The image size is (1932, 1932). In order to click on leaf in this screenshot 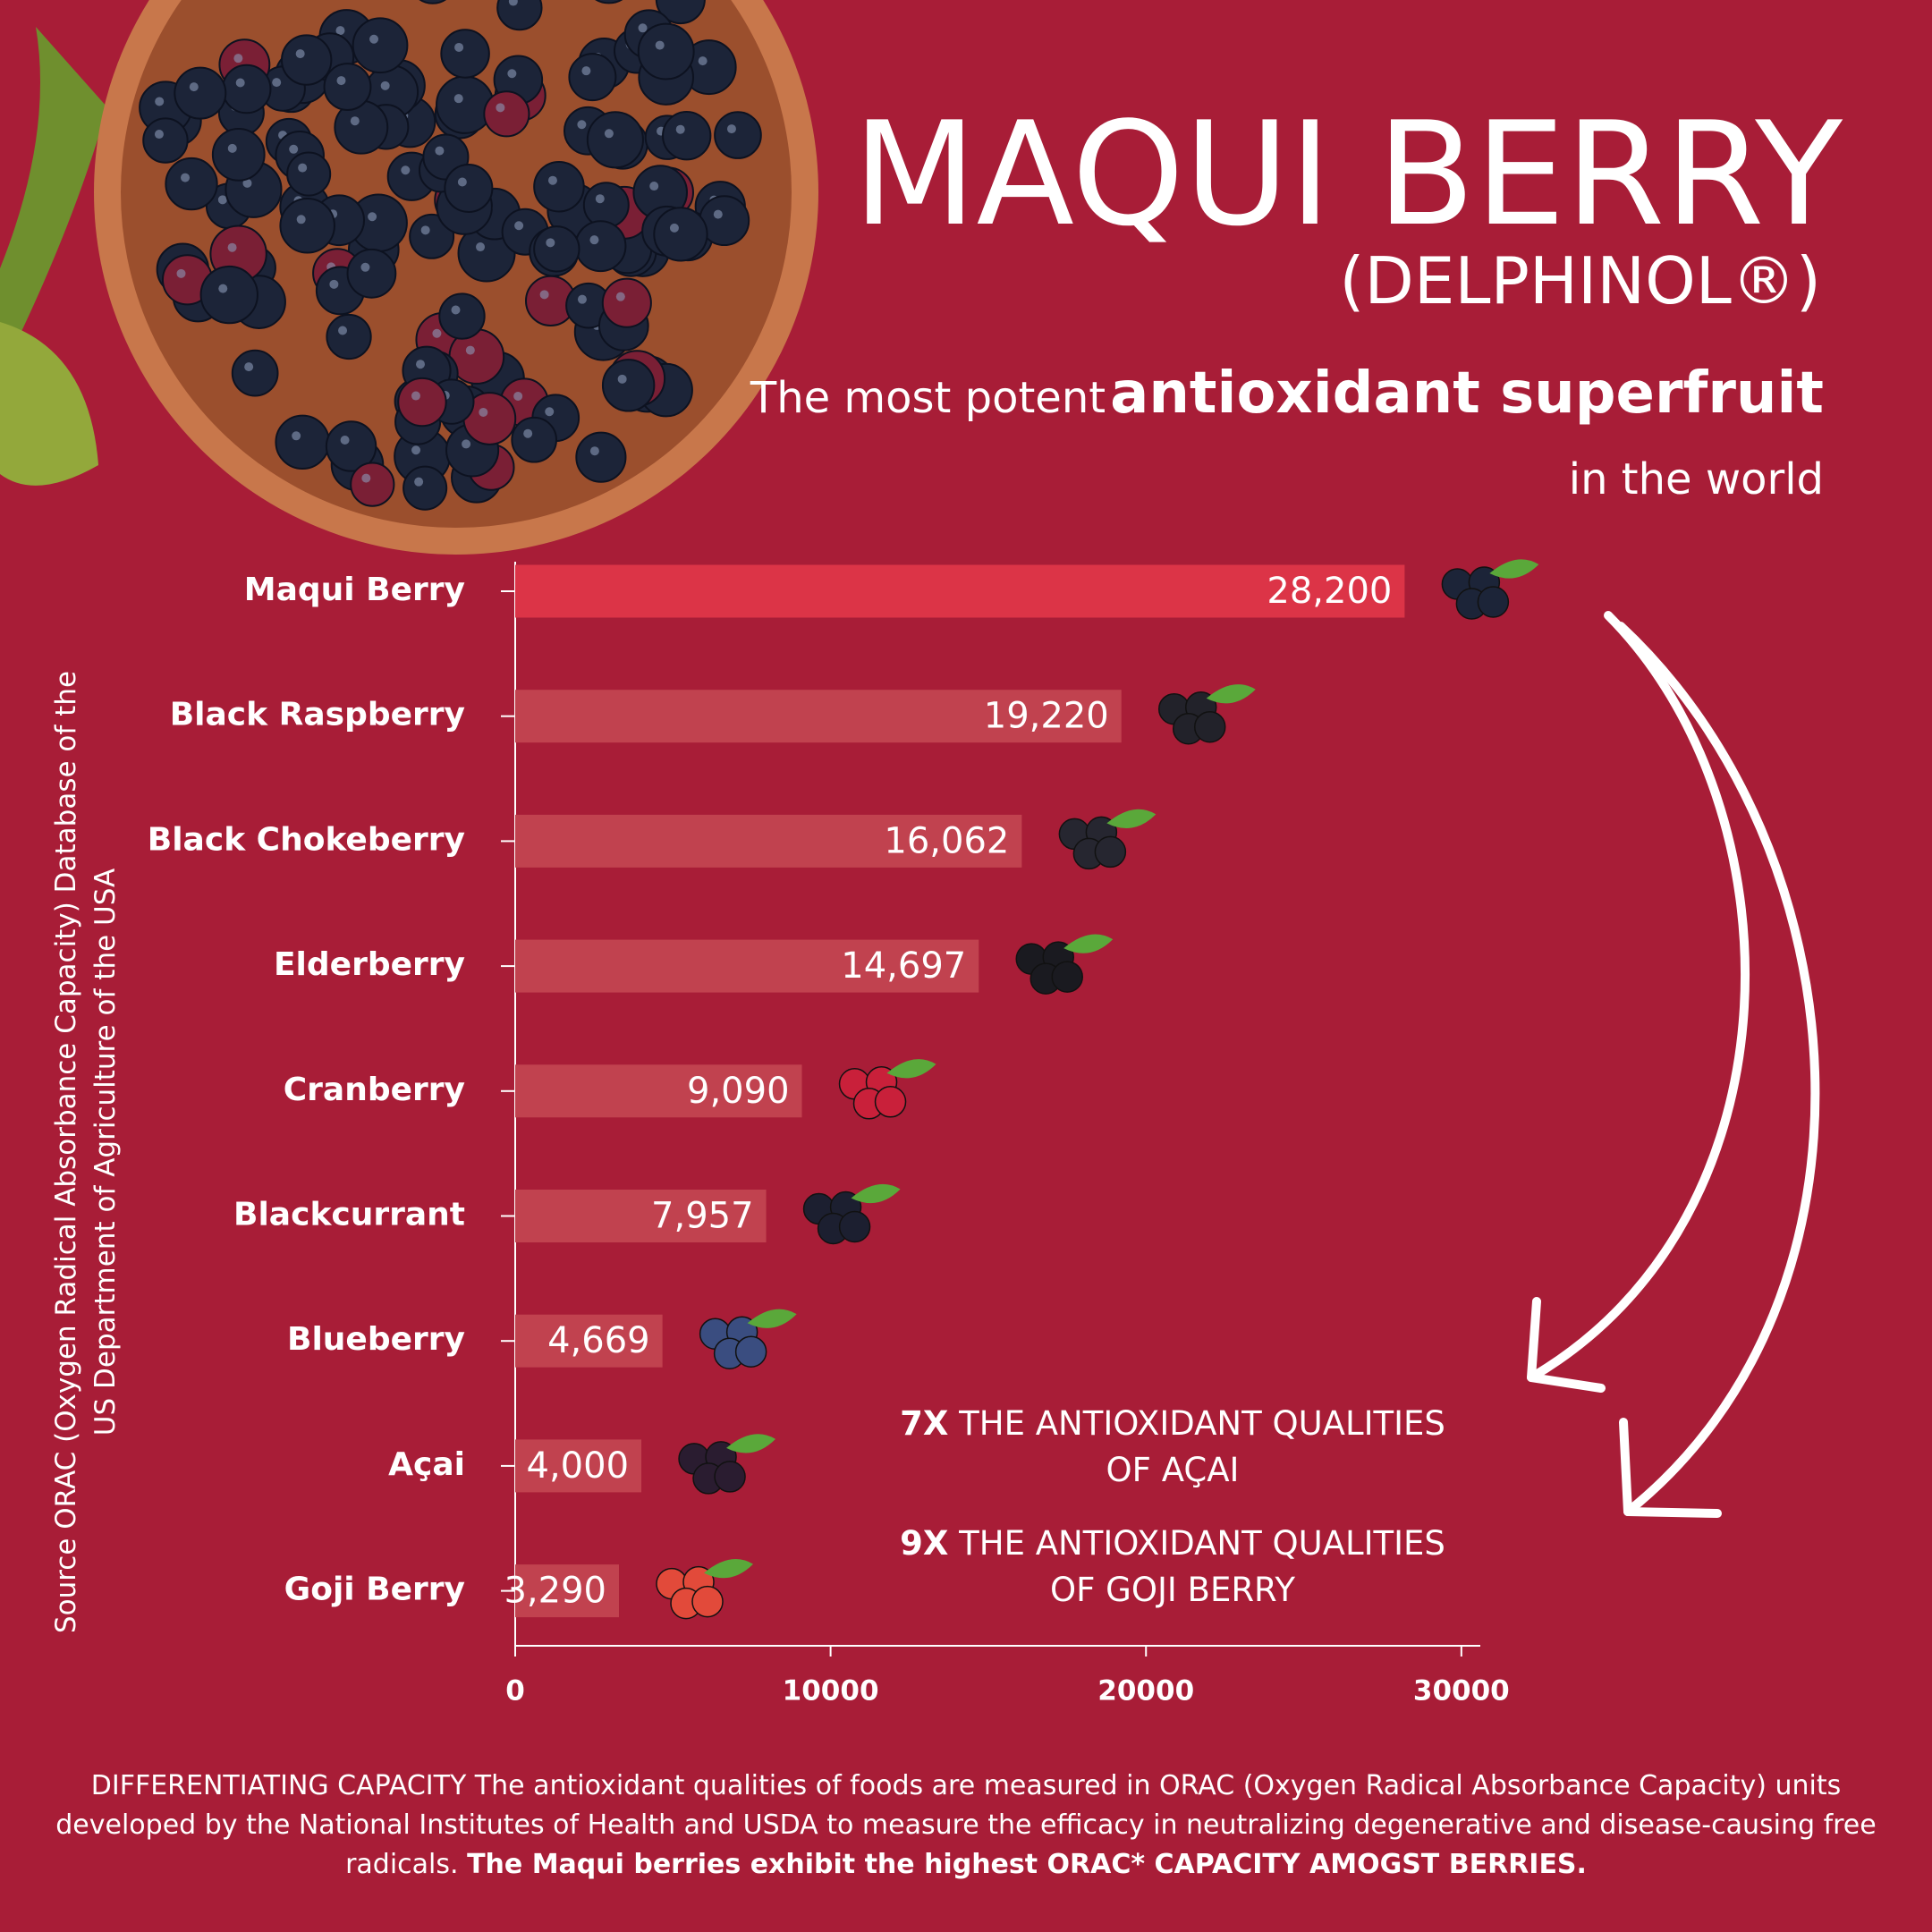, I will do `click(53, 201)`.